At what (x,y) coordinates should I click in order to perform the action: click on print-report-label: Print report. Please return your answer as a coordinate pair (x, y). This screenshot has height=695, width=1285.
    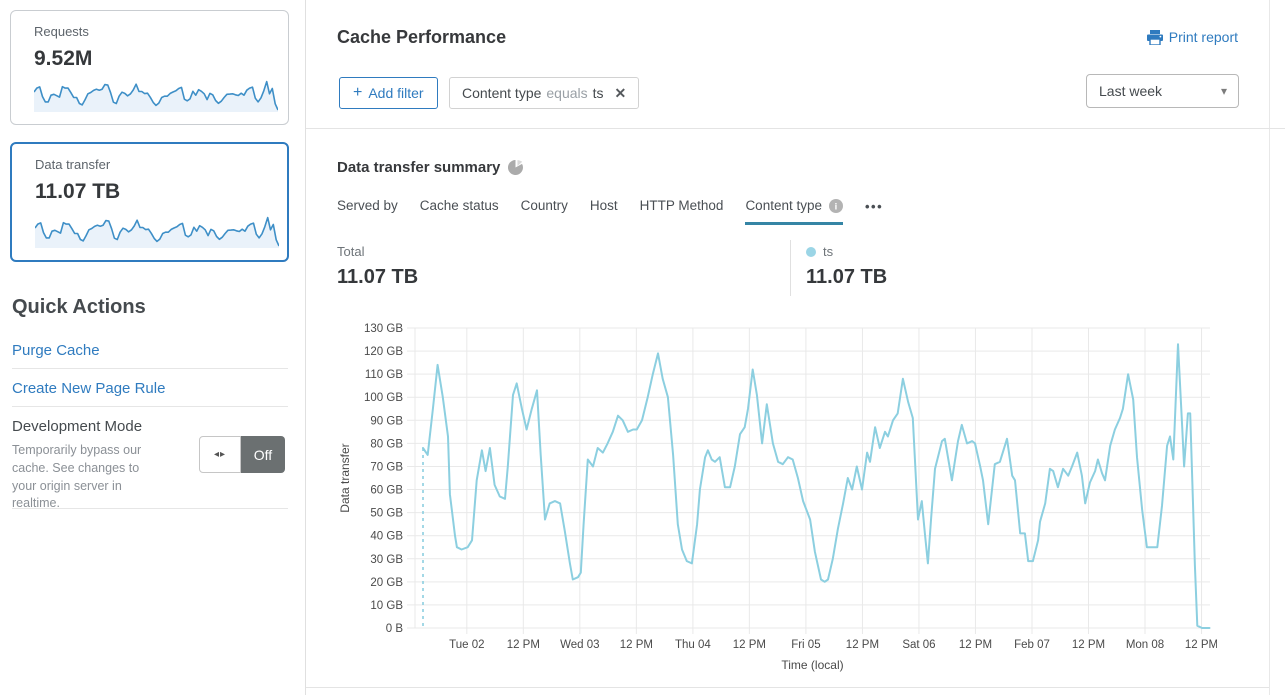
    Looking at the image, I should click on (1203, 37).